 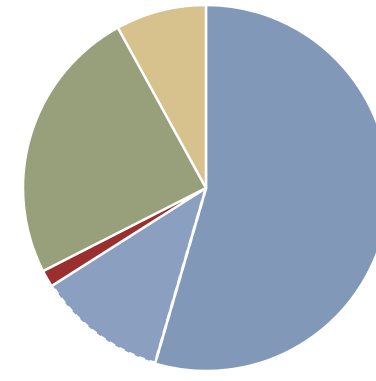 What do you see at coordinates (180, 276) in the screenshot?
I see `dashed-slice-divider` at bounding box center [180, 276].